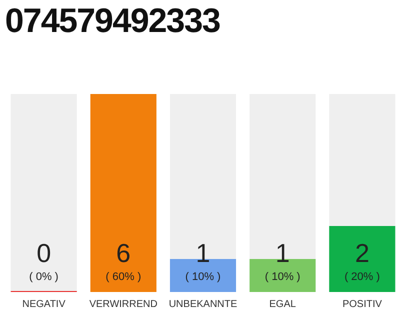  I want to click on data-label: 0 ( 0% ), so click(43, 260).